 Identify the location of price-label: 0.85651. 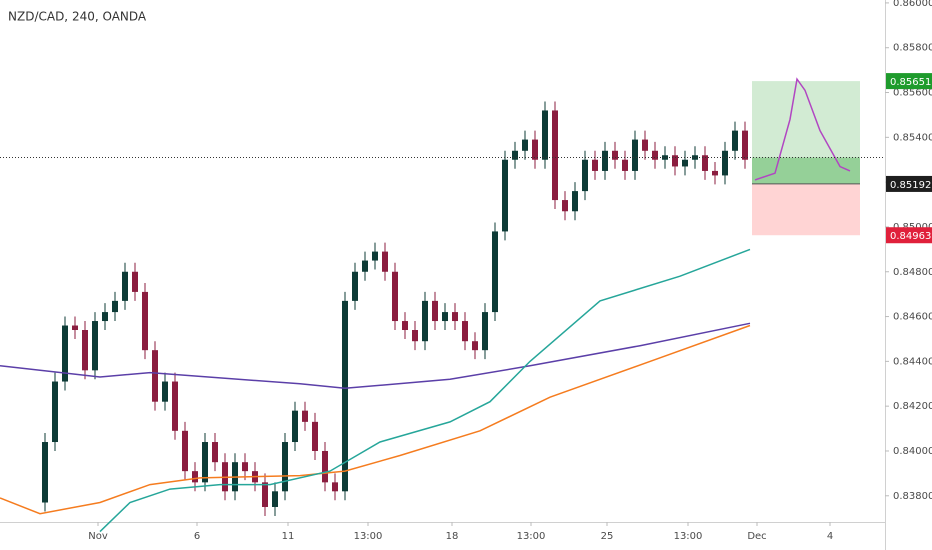
(910, 82).